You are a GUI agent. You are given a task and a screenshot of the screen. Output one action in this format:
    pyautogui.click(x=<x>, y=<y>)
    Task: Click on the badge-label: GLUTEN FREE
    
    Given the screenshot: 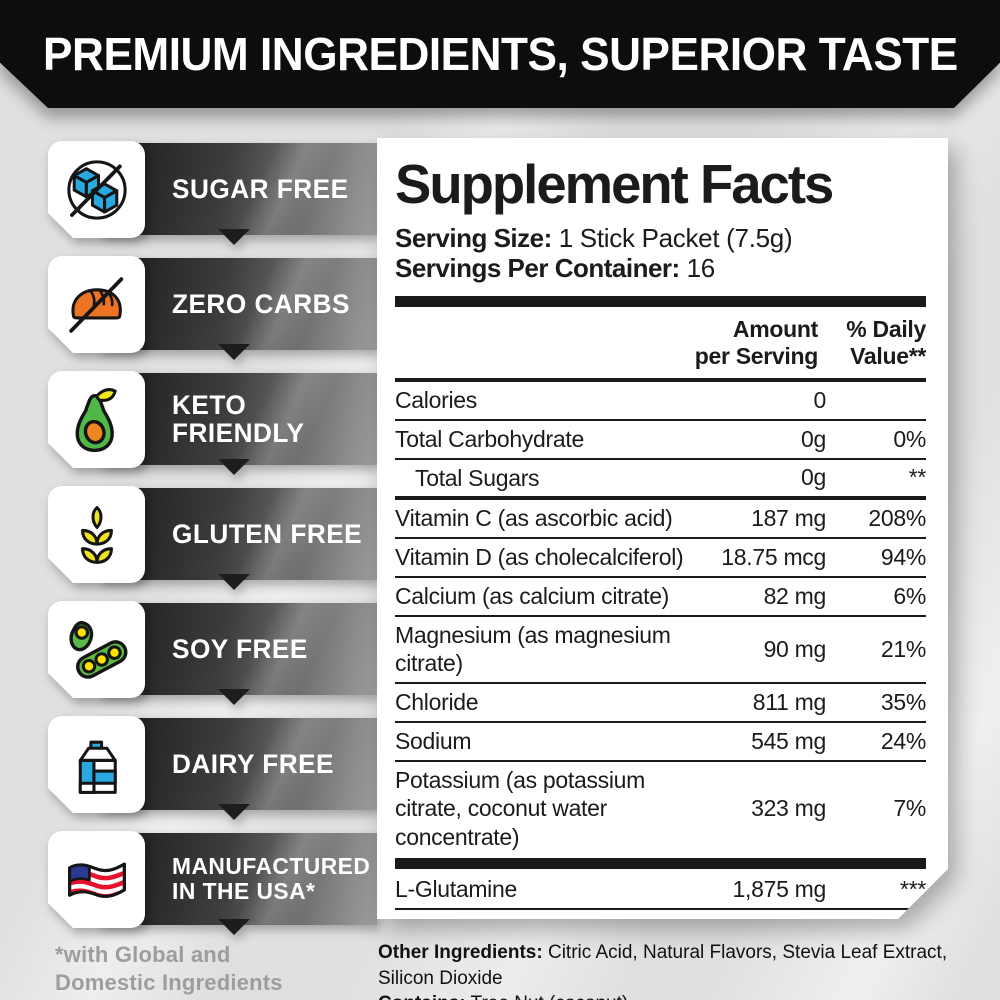 What is the action you would take?
    pyautogui.click(x=267, y=533)
    